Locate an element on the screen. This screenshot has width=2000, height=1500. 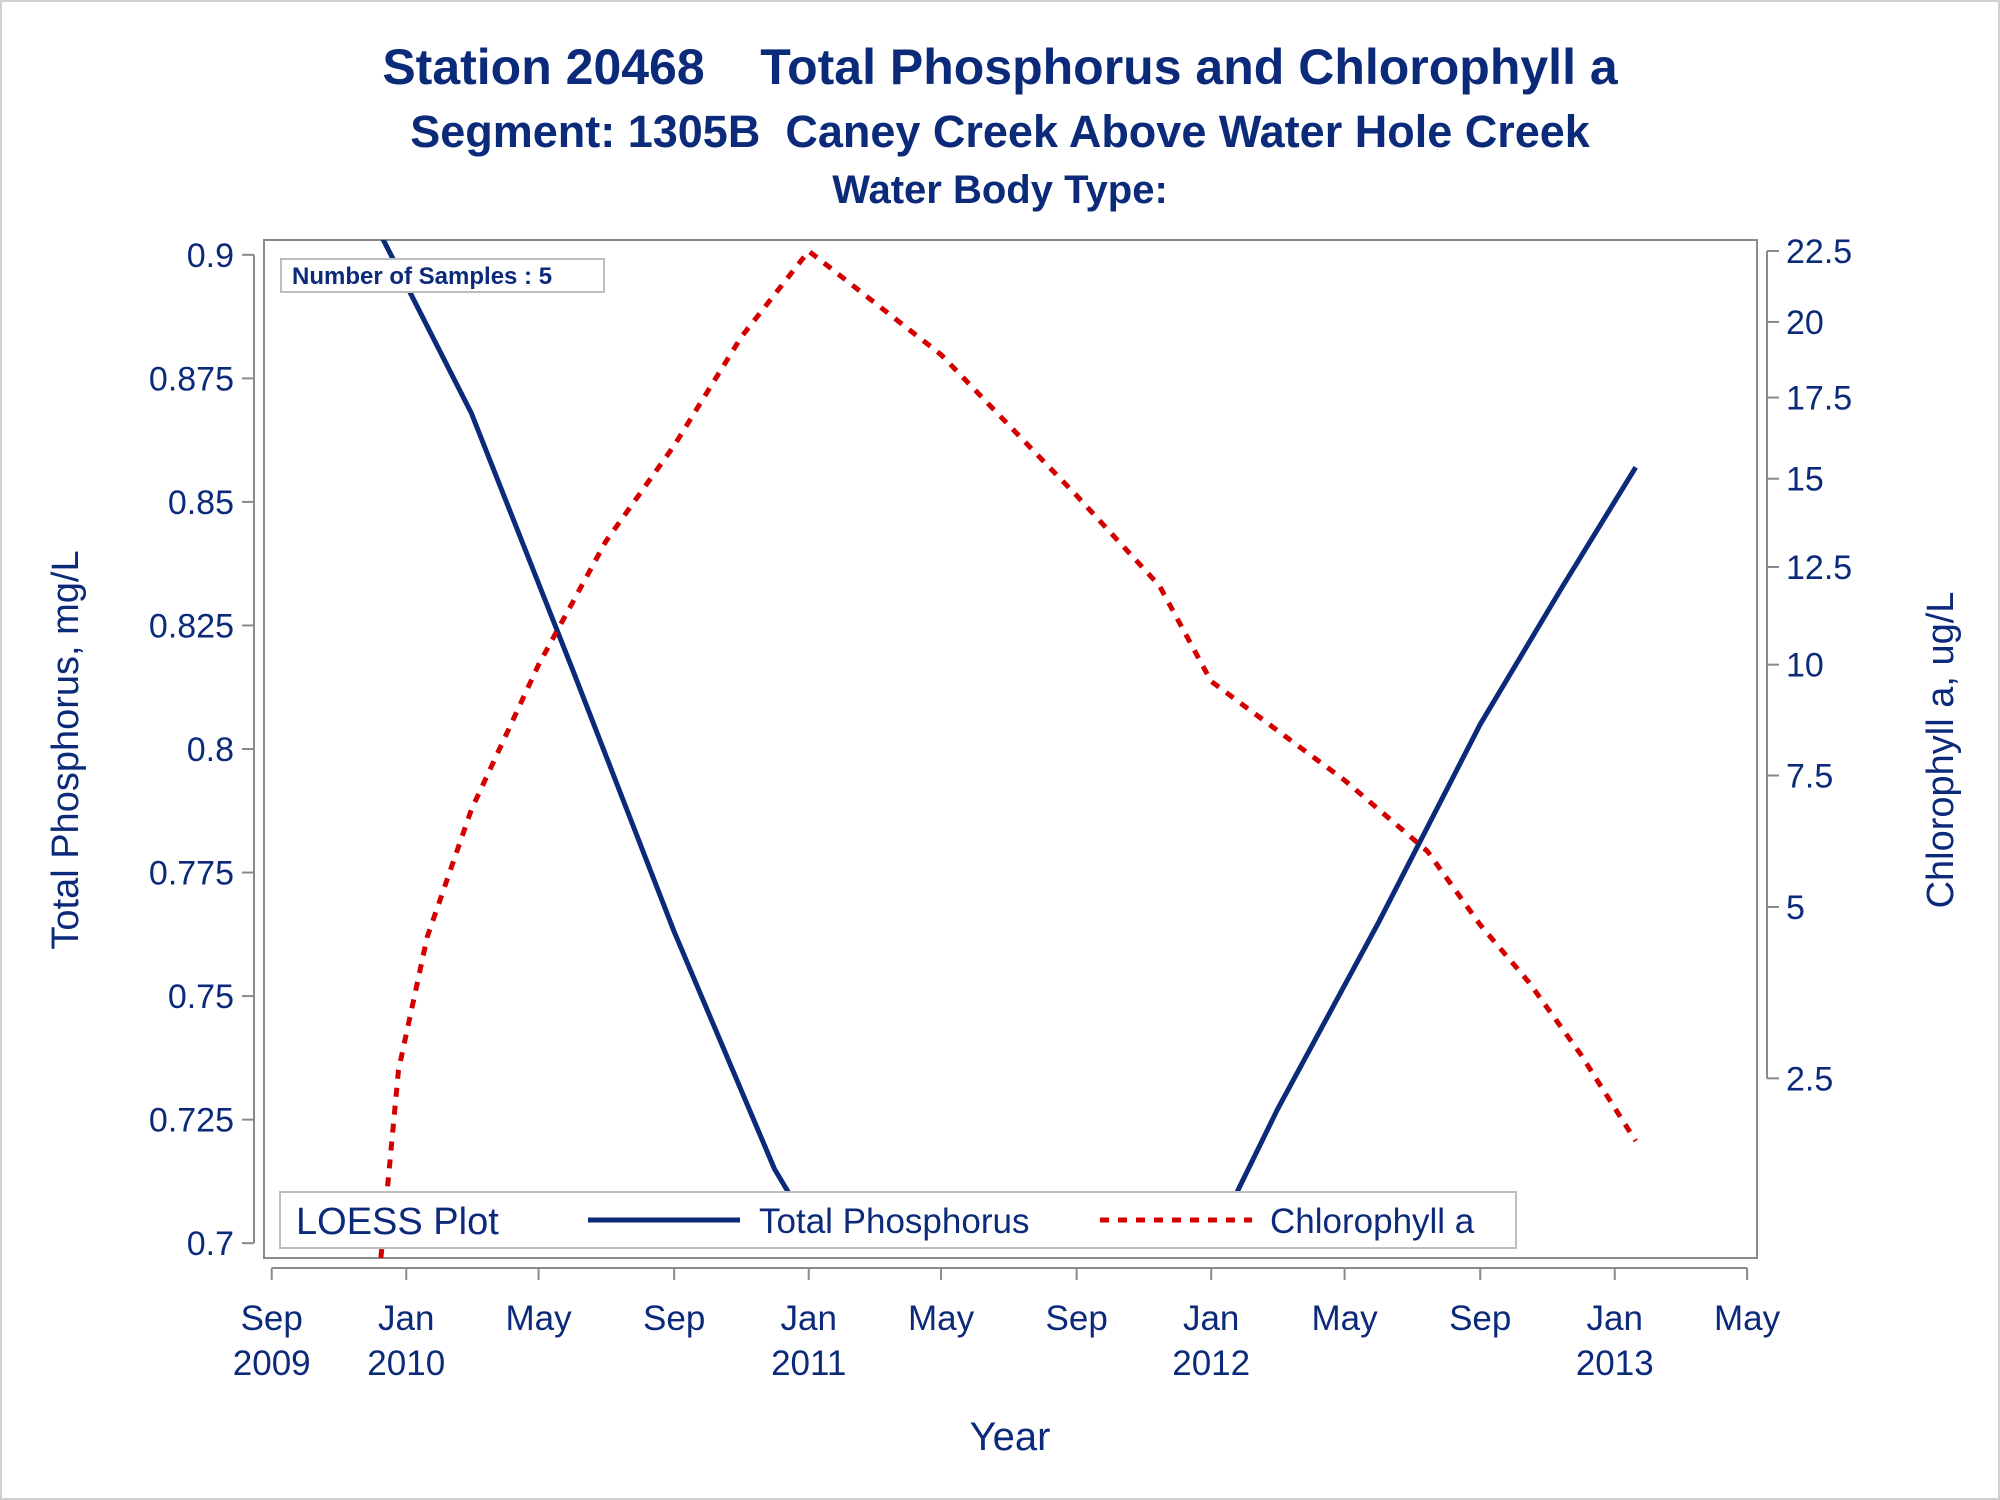
sample-count-box: Number of Samples : 5 is located at coordinates (442, 275).